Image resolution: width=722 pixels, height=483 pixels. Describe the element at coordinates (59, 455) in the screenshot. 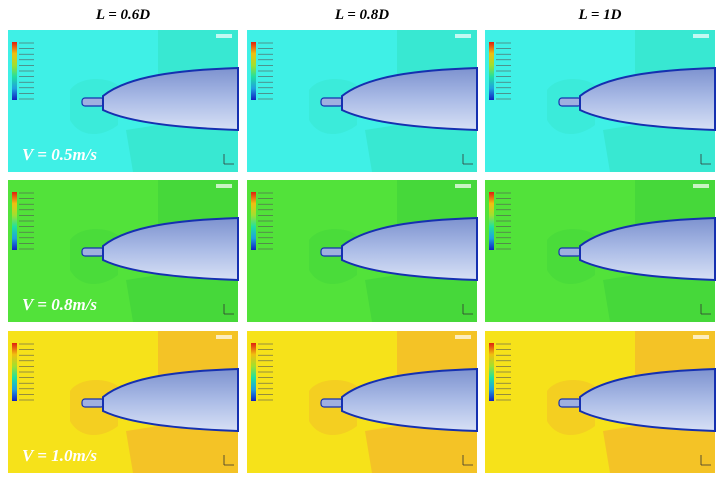

I see `row-label: V = 1.0m/s` at that location.